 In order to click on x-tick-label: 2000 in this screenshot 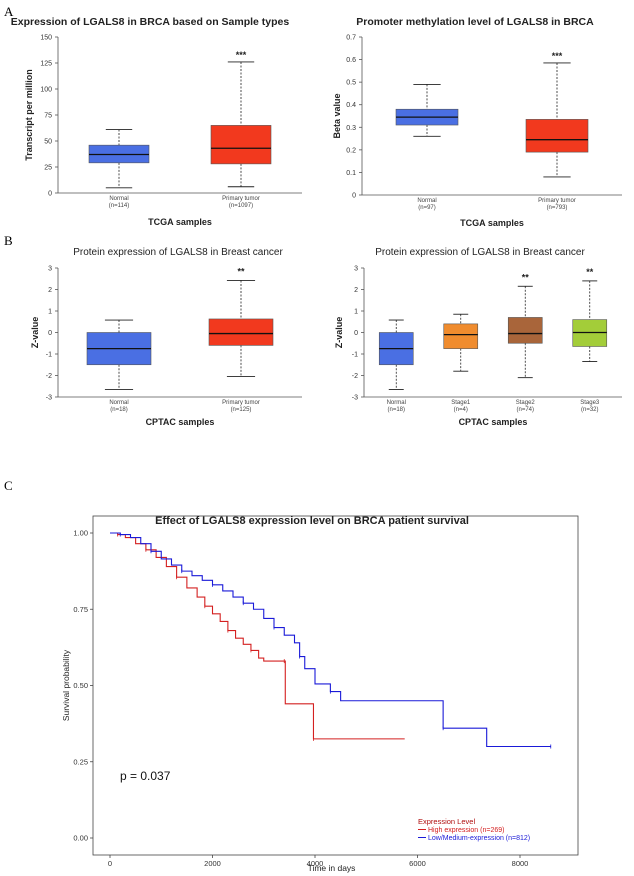, I will do `click(212, 863)`.